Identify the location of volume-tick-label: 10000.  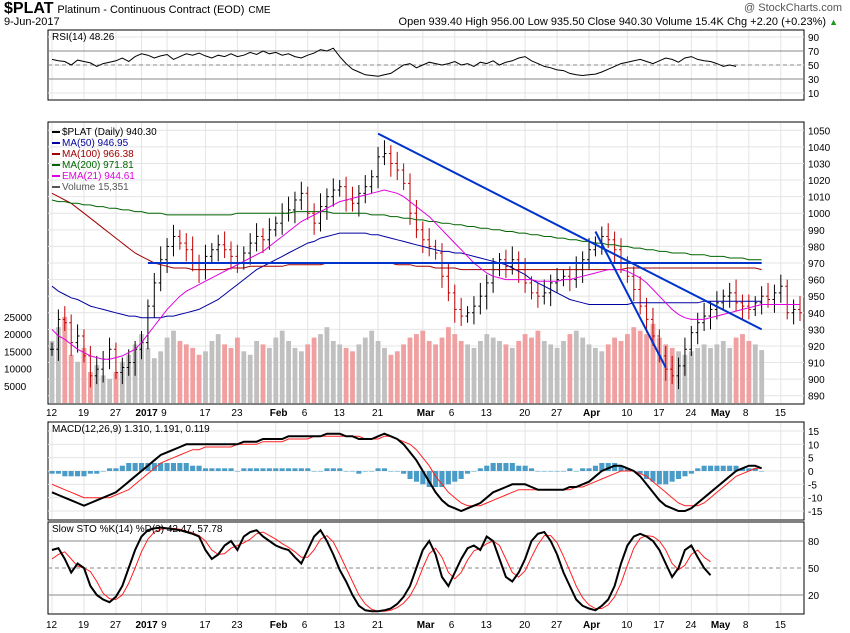
(18, 370).